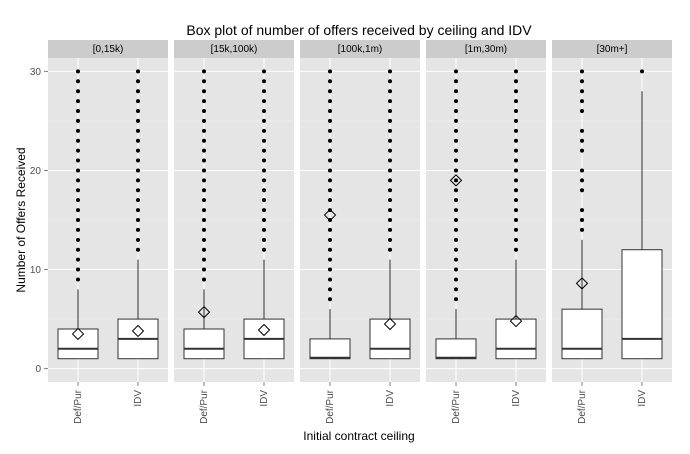 This screenshot has width=690, height=454. Describe the element at coordinates (138, 398) in the screenshot. I see `x-tick-label: IDV` at that location.